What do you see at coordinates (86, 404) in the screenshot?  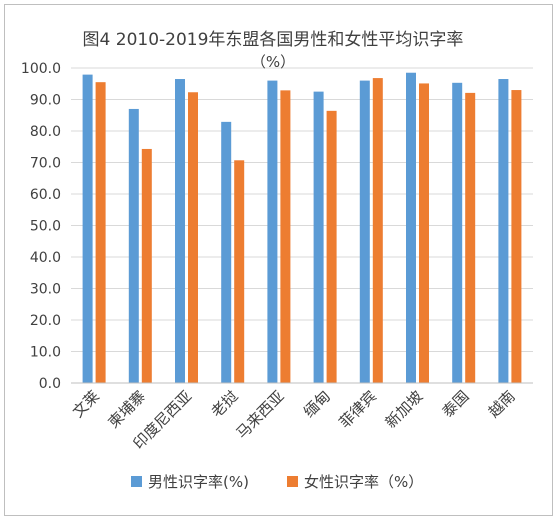 I see `x-tick-label: 文莱` at bounding box center [86, 404].